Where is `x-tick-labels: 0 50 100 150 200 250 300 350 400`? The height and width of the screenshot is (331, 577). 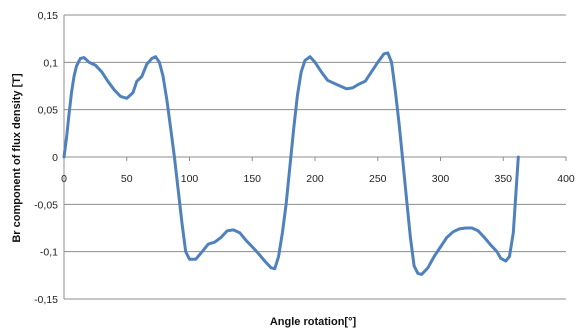 x-tick-labels: 0 50 100 150 200 250 300 350 400 is located at coordinates (318, 179).